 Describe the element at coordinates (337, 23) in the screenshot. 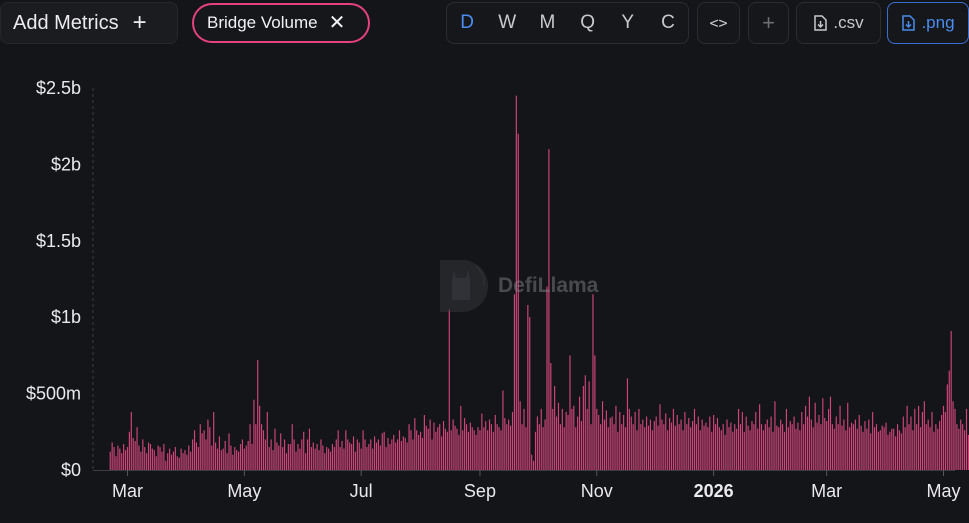

I see `close-icon: ✕` at that location.